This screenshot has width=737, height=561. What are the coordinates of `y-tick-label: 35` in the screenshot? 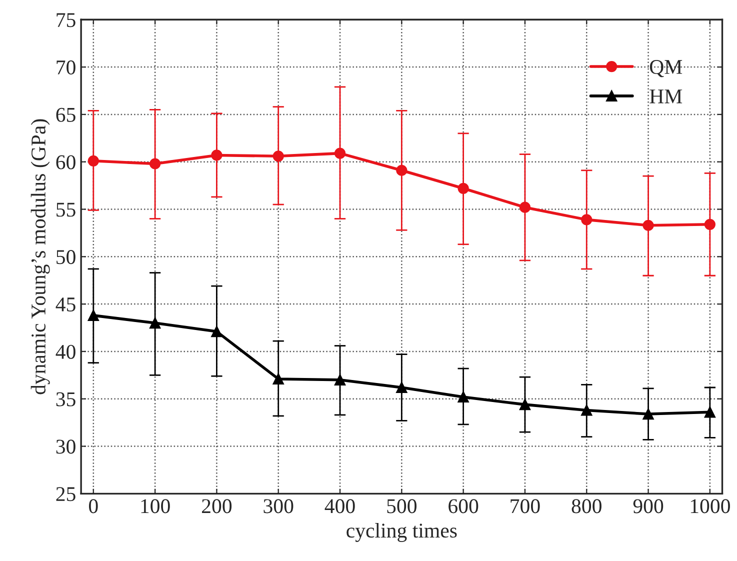 It's located at (66, 399).